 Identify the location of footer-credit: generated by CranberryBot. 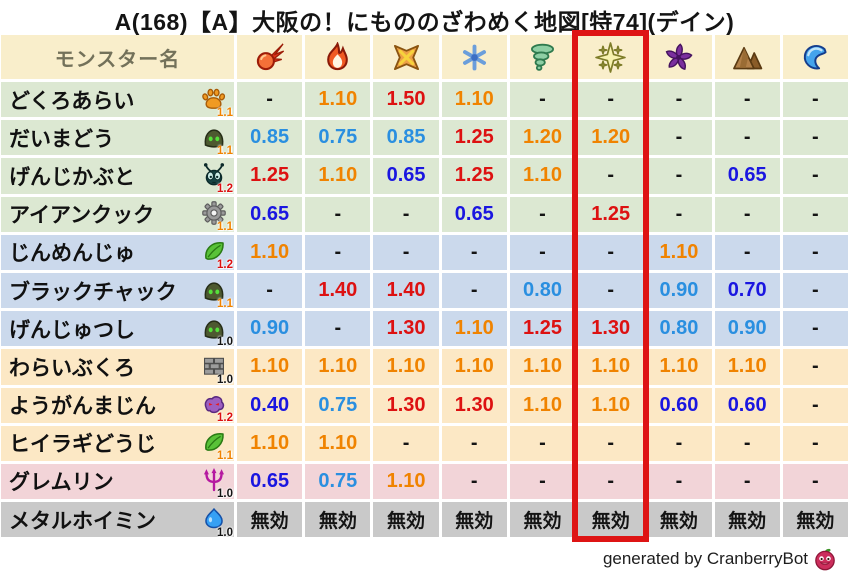
(705, 558).